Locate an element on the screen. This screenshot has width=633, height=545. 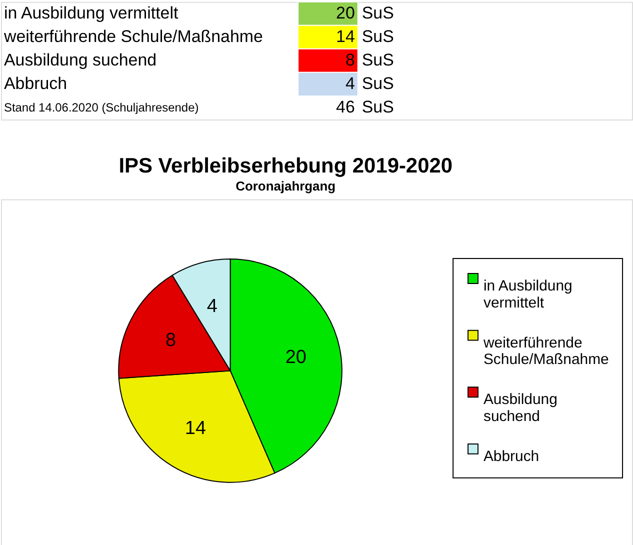
legend-label: Abbruch is located at coordinates (511, 456).